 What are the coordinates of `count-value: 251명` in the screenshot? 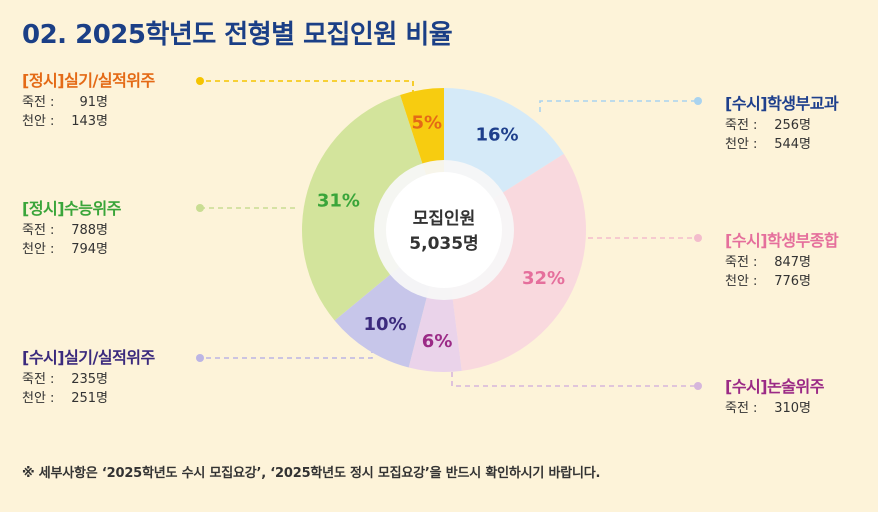 It's located at (89, 398).